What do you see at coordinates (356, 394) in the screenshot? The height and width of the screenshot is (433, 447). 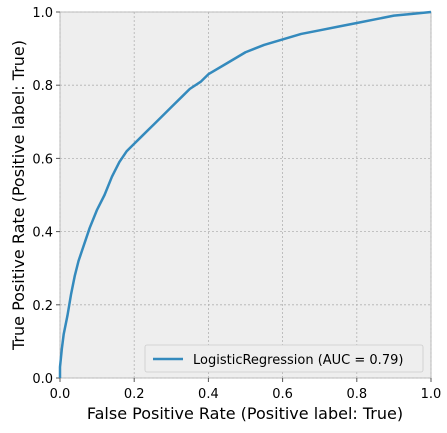 I see `x-tick-label: 0.8` at bounding box center [356, 394].